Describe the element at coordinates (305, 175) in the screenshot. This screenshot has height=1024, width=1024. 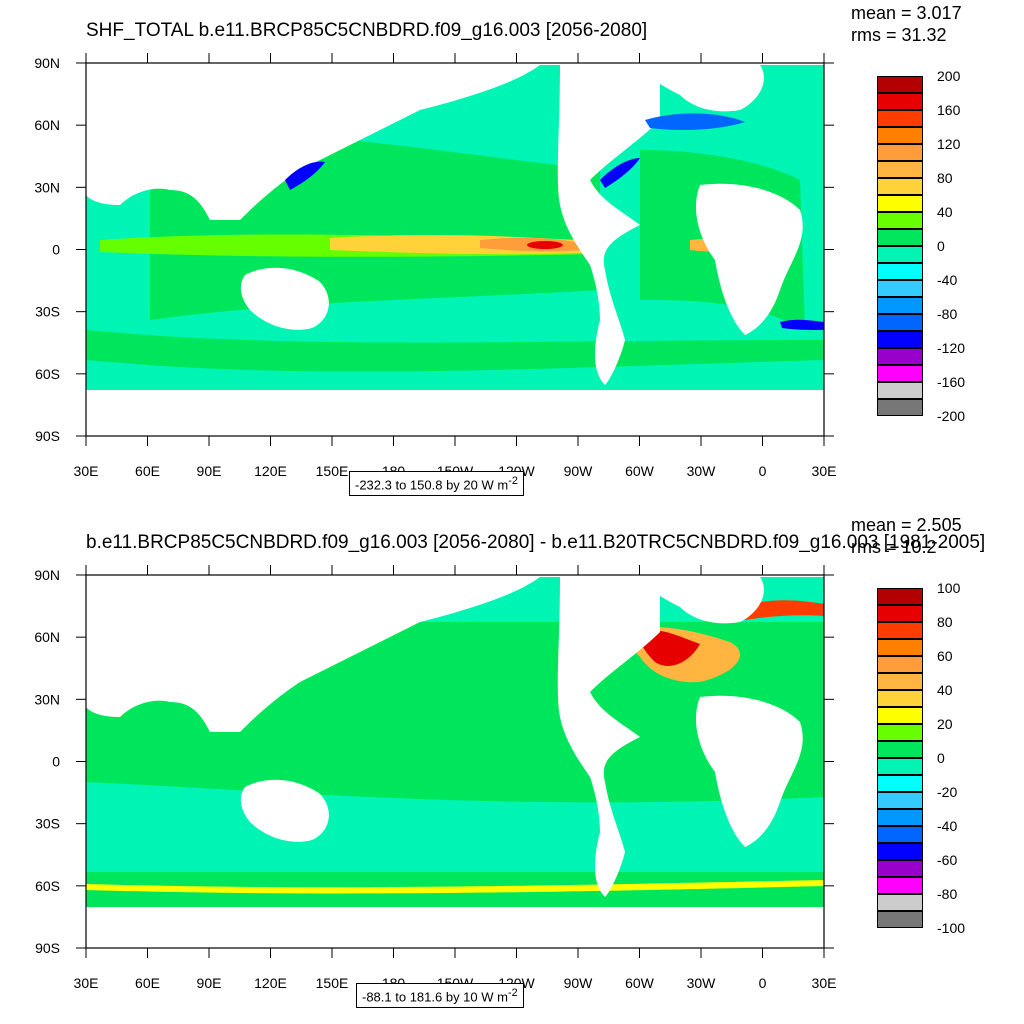
I see `kuroshio-feature` at that location.